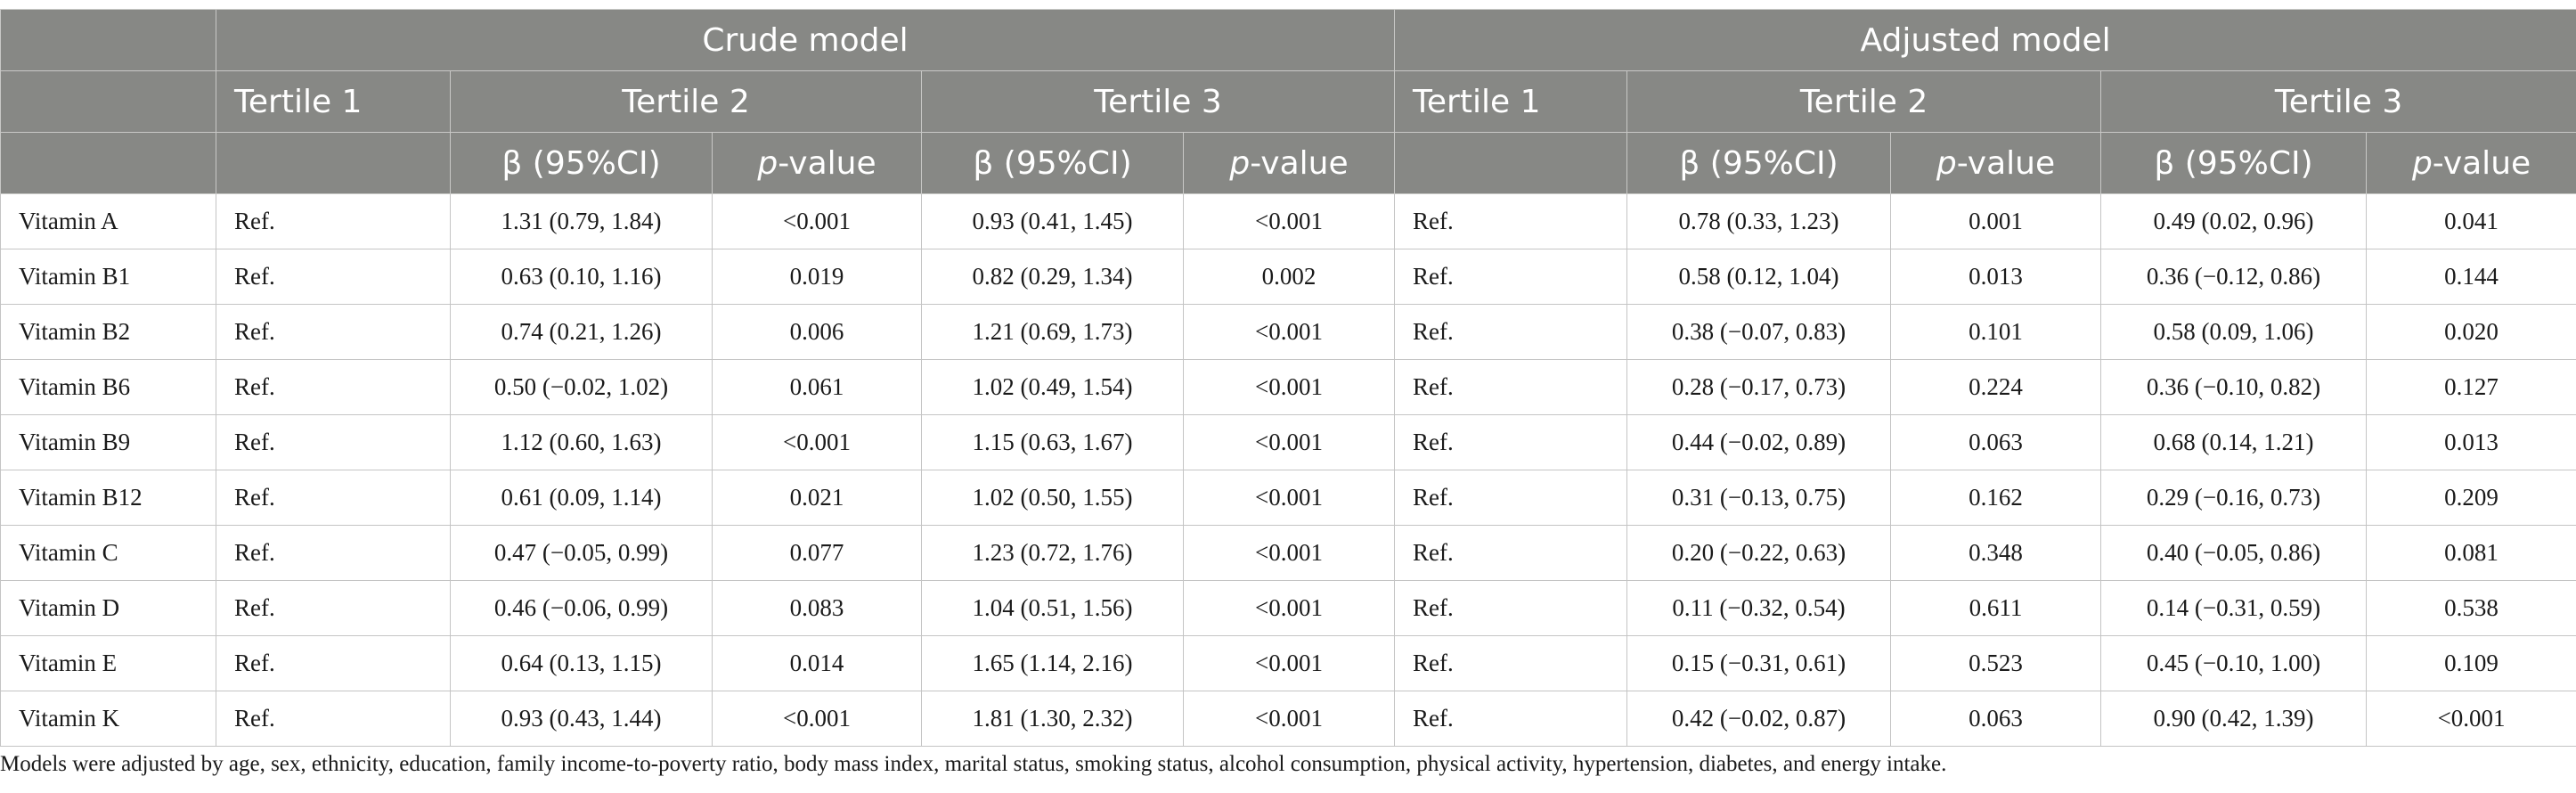 Image resolution: width=2576 pixels, height=793 pixels. Describe the element at coordinates (1052, 663) in the screenshot. I see `crude-t3-beta: 1.65 (1.14, 2.16)` at that location.